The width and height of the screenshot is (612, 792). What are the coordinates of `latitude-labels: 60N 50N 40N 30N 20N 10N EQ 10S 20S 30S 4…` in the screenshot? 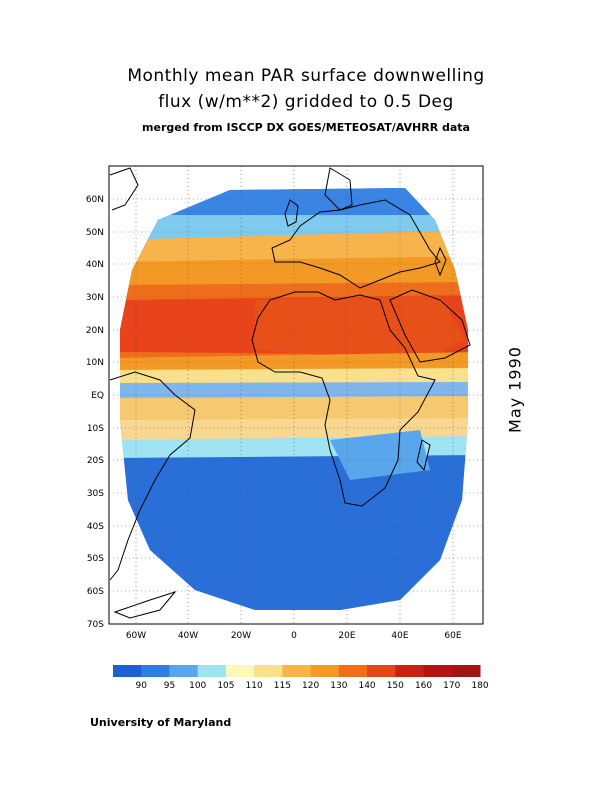 It's located at (95, 412).